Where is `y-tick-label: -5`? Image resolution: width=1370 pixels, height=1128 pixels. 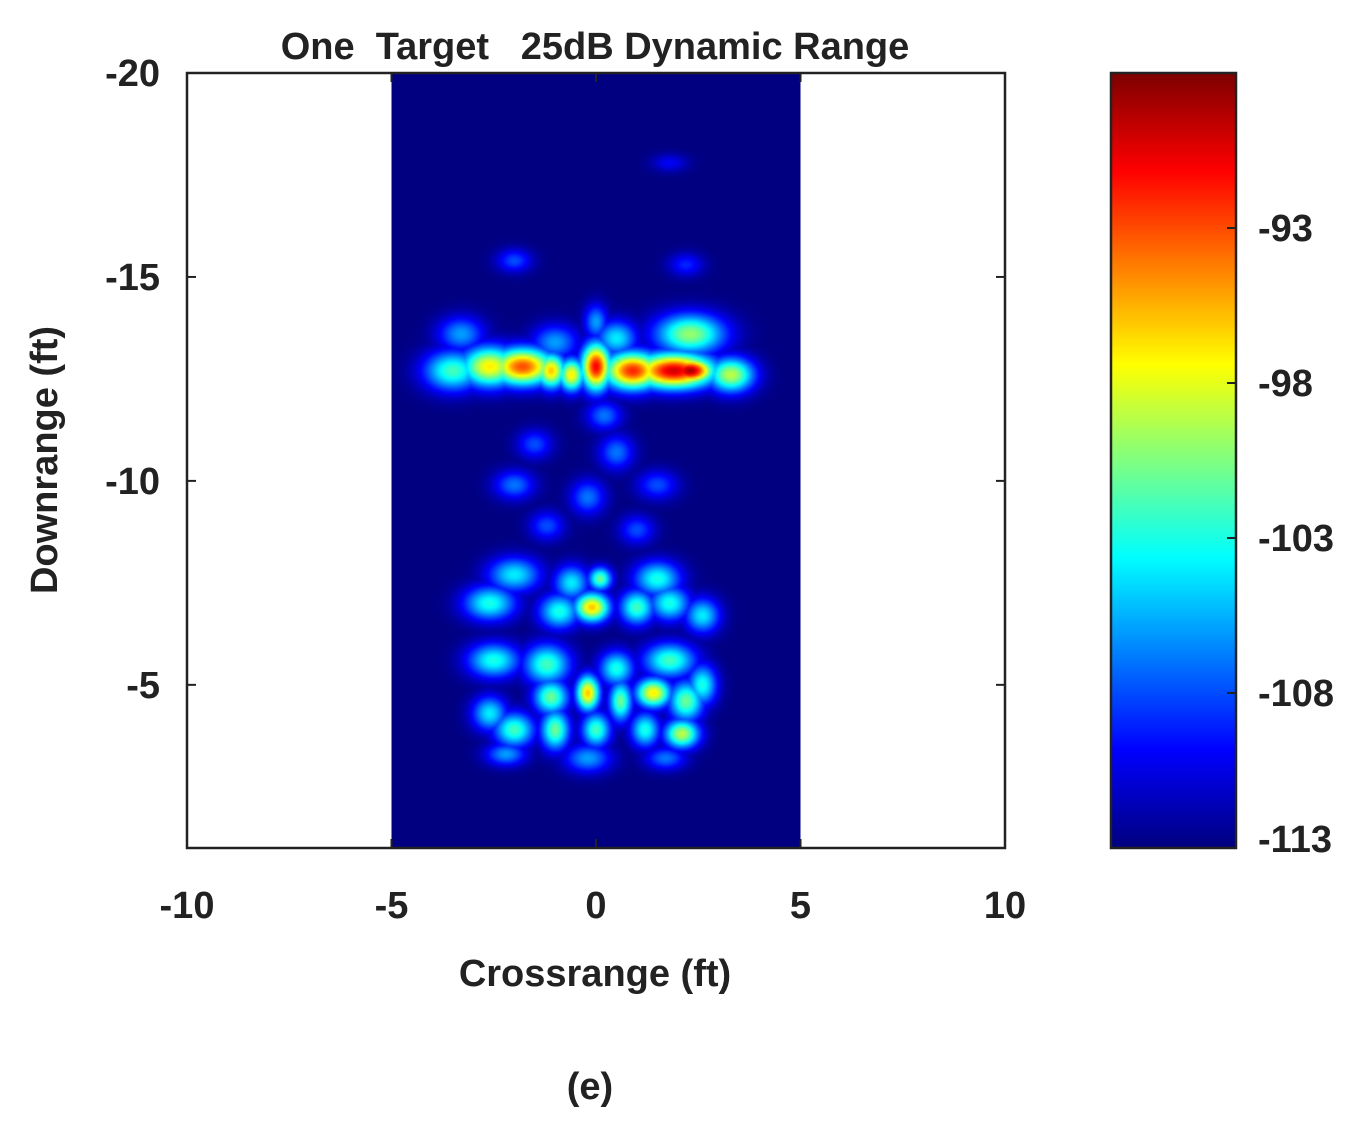
y-tick-label: -5 is located at coordinates (143, 686).